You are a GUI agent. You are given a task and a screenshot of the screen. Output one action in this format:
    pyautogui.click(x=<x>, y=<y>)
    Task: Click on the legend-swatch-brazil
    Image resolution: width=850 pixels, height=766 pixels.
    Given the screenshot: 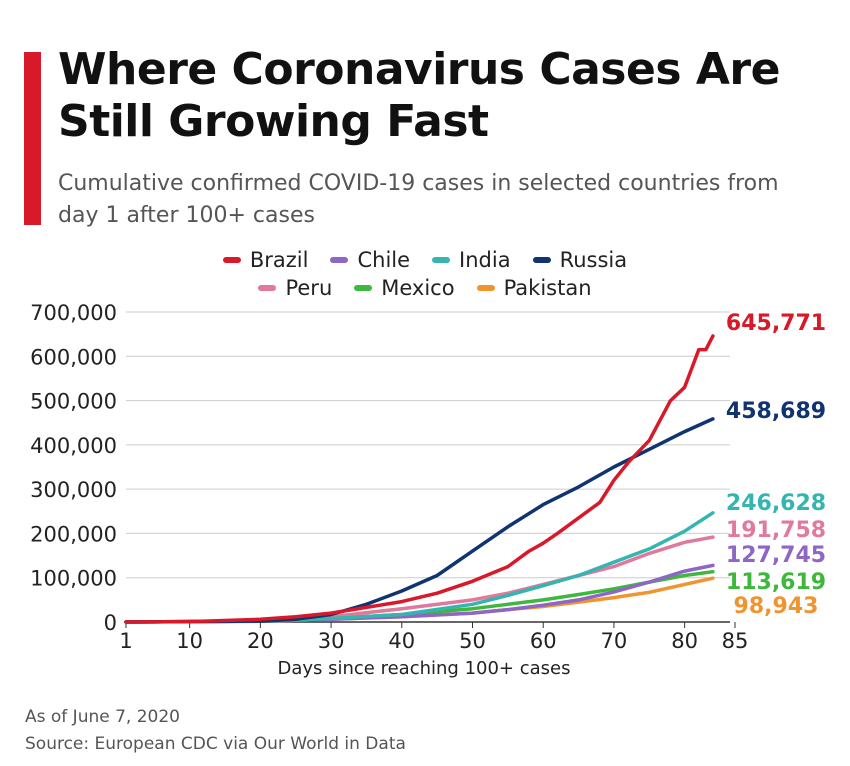 What is the action you would take?
    pyautogui.click(x=231, y=260)
    